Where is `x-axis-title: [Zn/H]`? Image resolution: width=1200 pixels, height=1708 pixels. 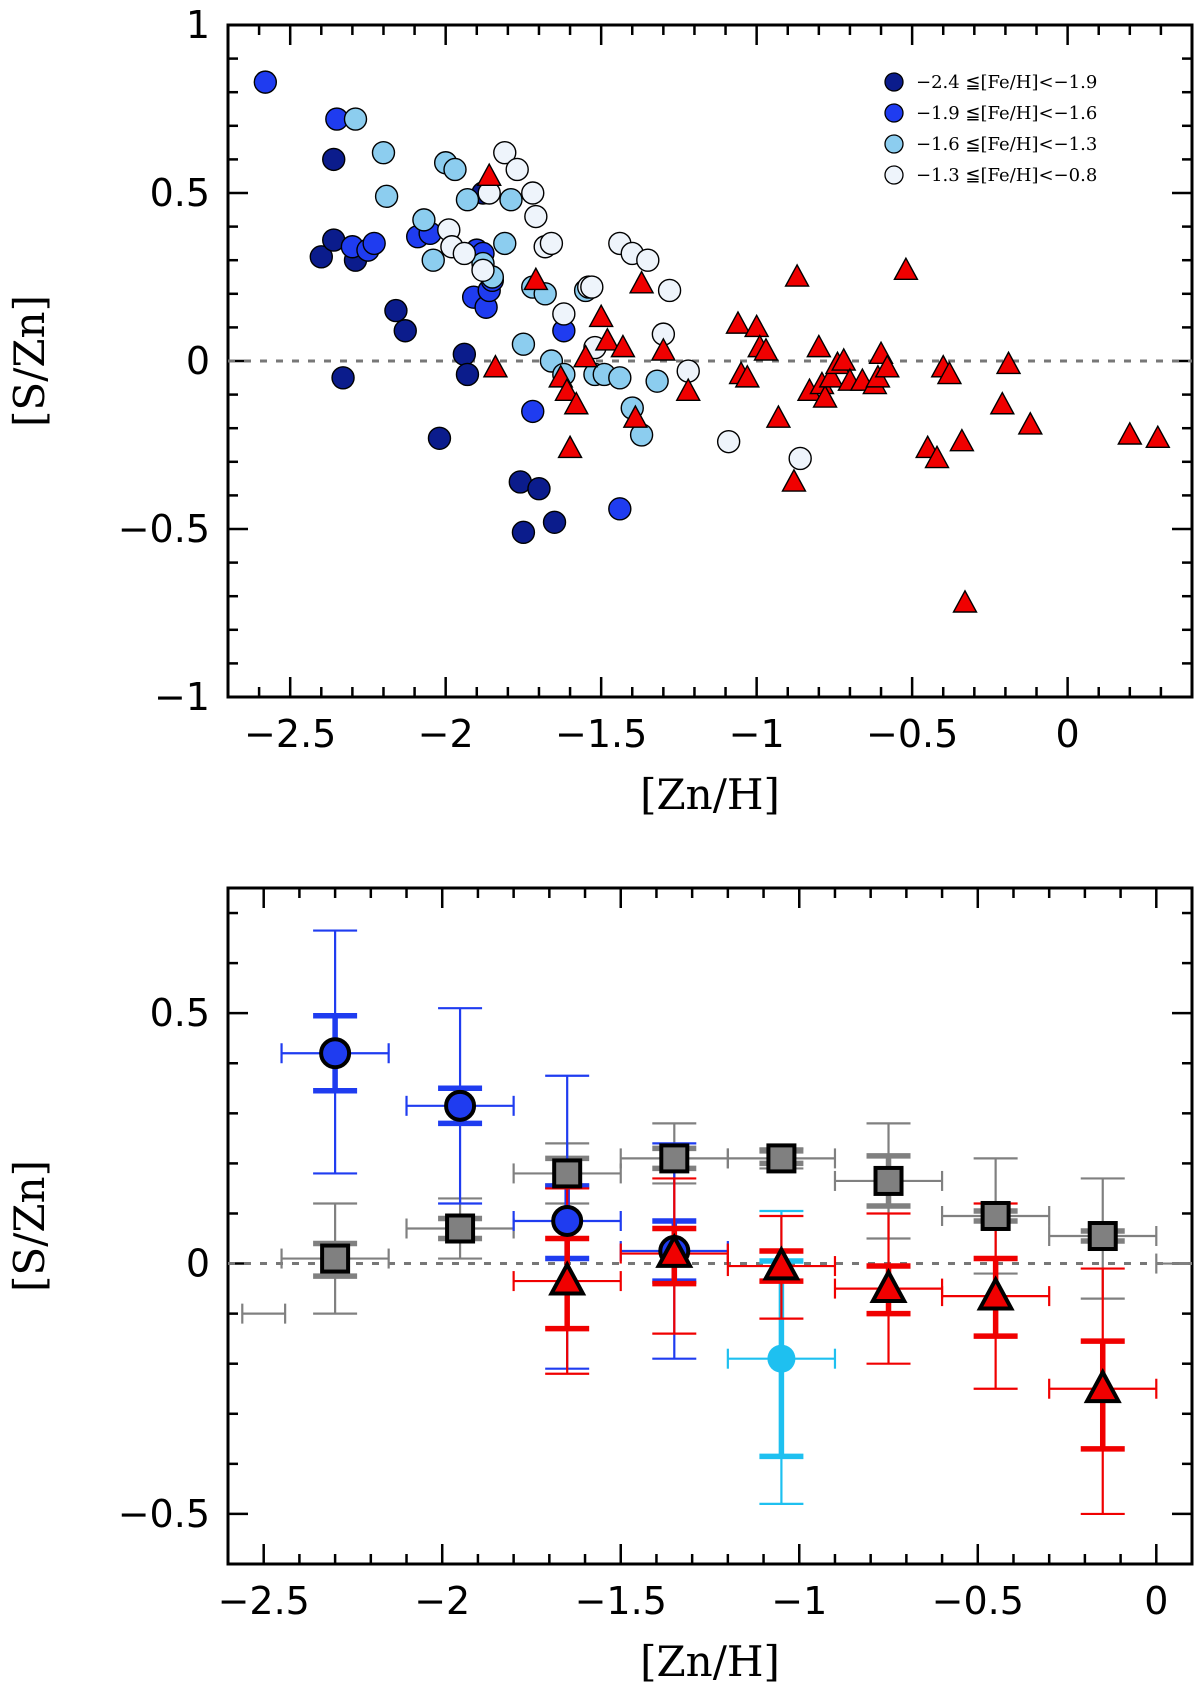
x-axis-title: [Zn/H] is located at coordinates (710, 794).